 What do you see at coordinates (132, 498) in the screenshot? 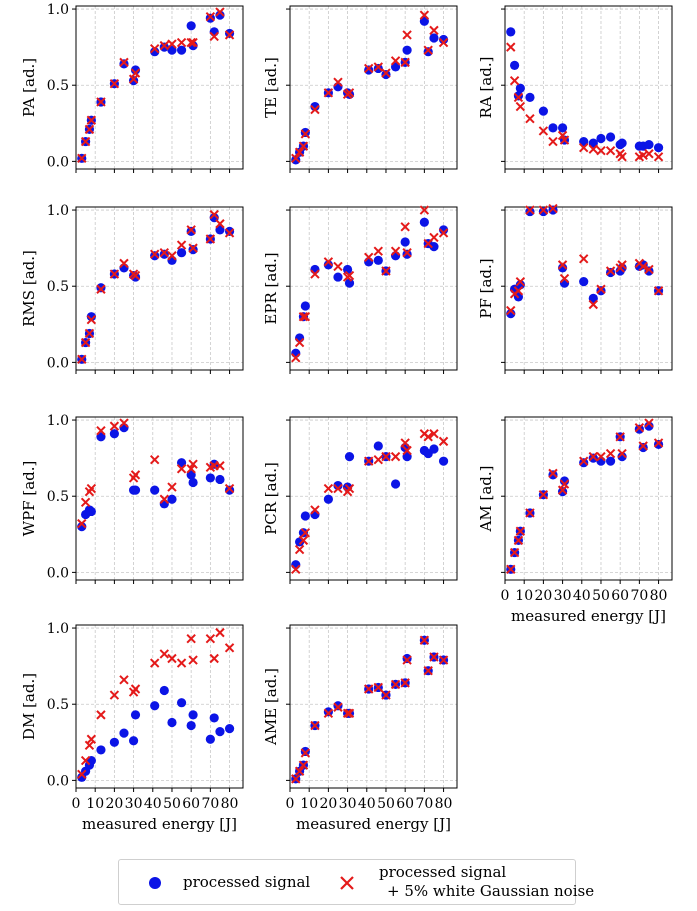
I see `panel-wpf: 0.0 0.5 1.0 WPF [ad.]` at bounding box center [132, 498].